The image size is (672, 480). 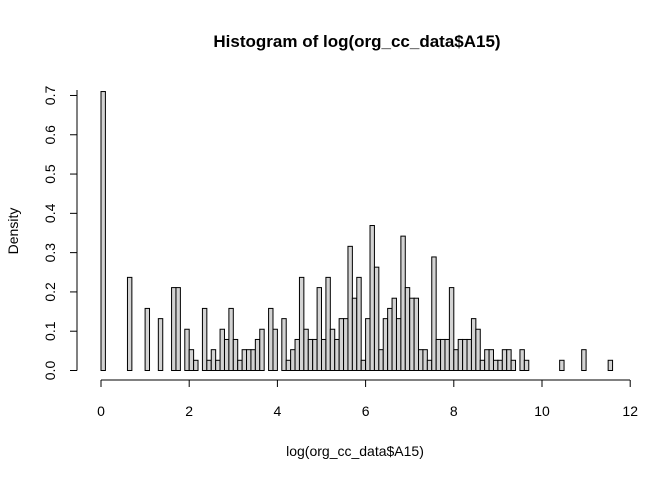 What do you see at coordinates (50, 96) in the screenshot?
I see `y-tick-label: 0.7` at bounding box center [50, 96].